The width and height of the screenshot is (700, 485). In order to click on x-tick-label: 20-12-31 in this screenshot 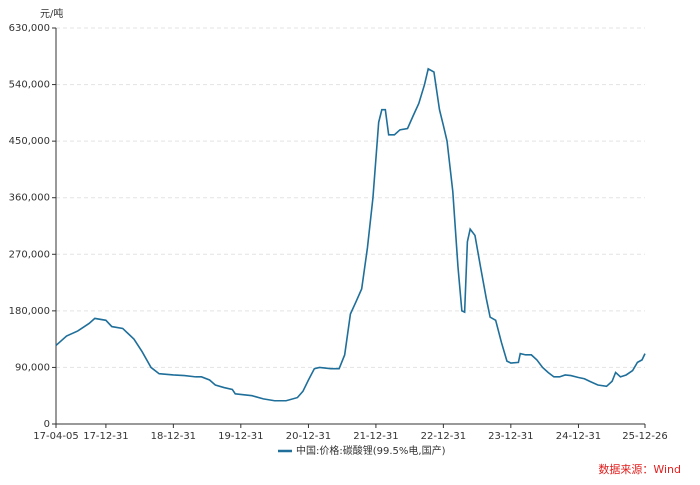, I will do `click(308, 436)`.